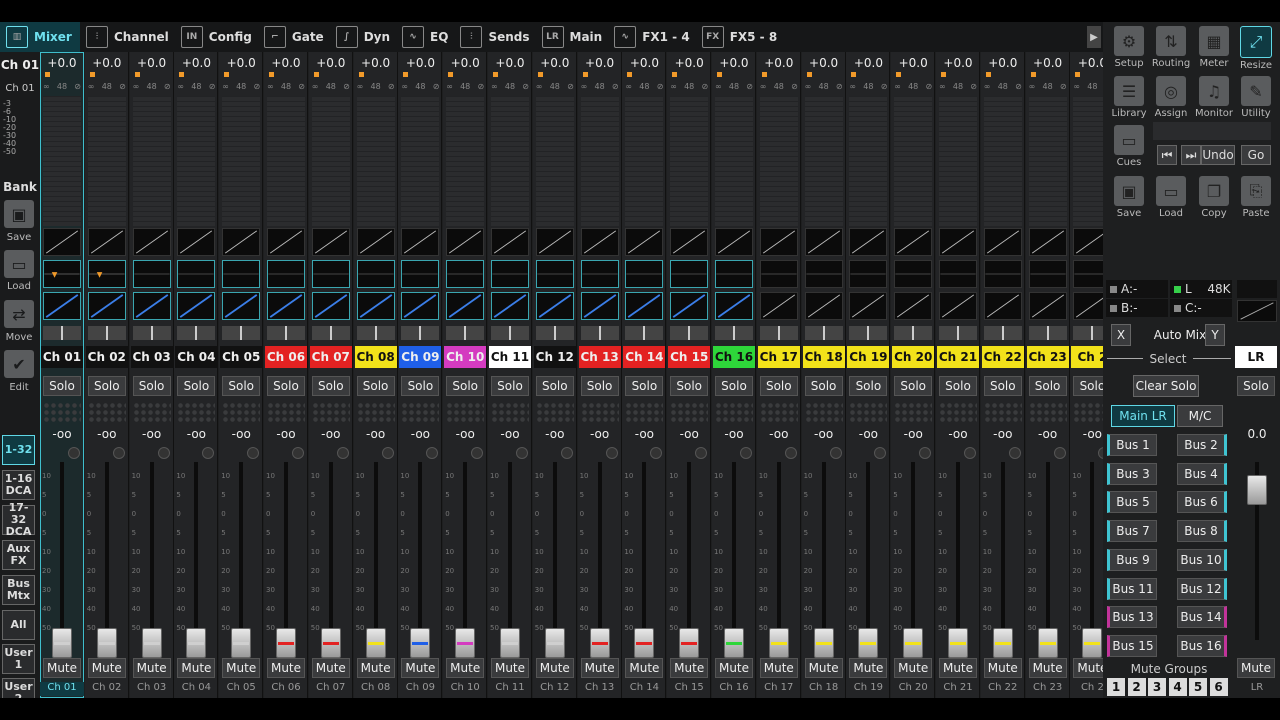 This screenshot has height=720, width=1280. What do you see at coordinates (1002, 357) in the screenshot?
I see `channel-name-label: Ch 22` at bounding box center [1002, 357].